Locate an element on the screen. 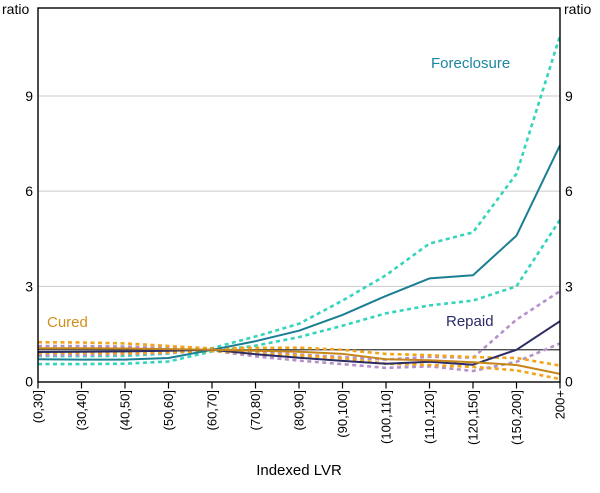  series-line-cured-lower-ci is located at coordinates (299, 365).